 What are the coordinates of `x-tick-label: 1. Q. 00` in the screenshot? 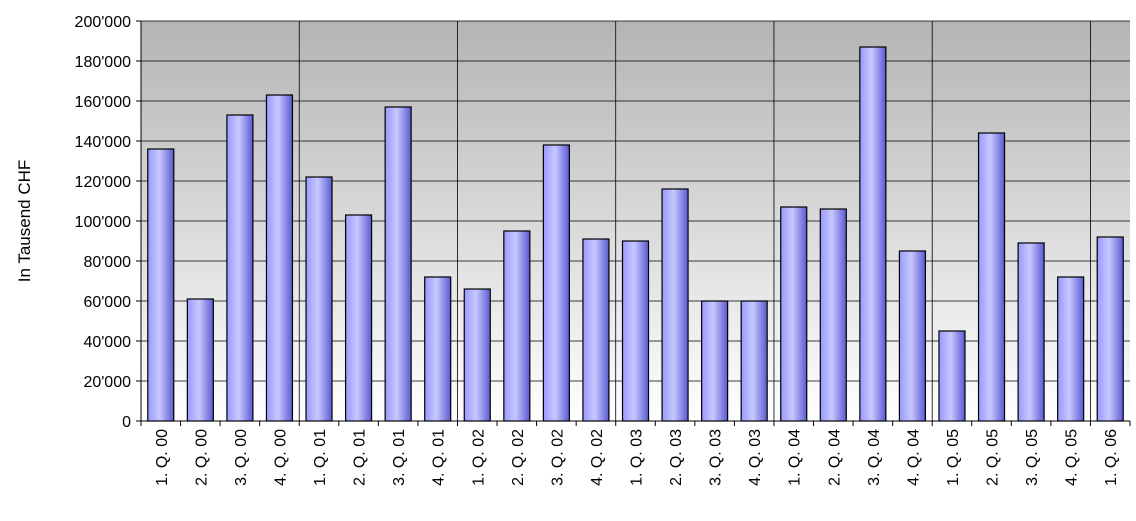 It's located at (162, 457).